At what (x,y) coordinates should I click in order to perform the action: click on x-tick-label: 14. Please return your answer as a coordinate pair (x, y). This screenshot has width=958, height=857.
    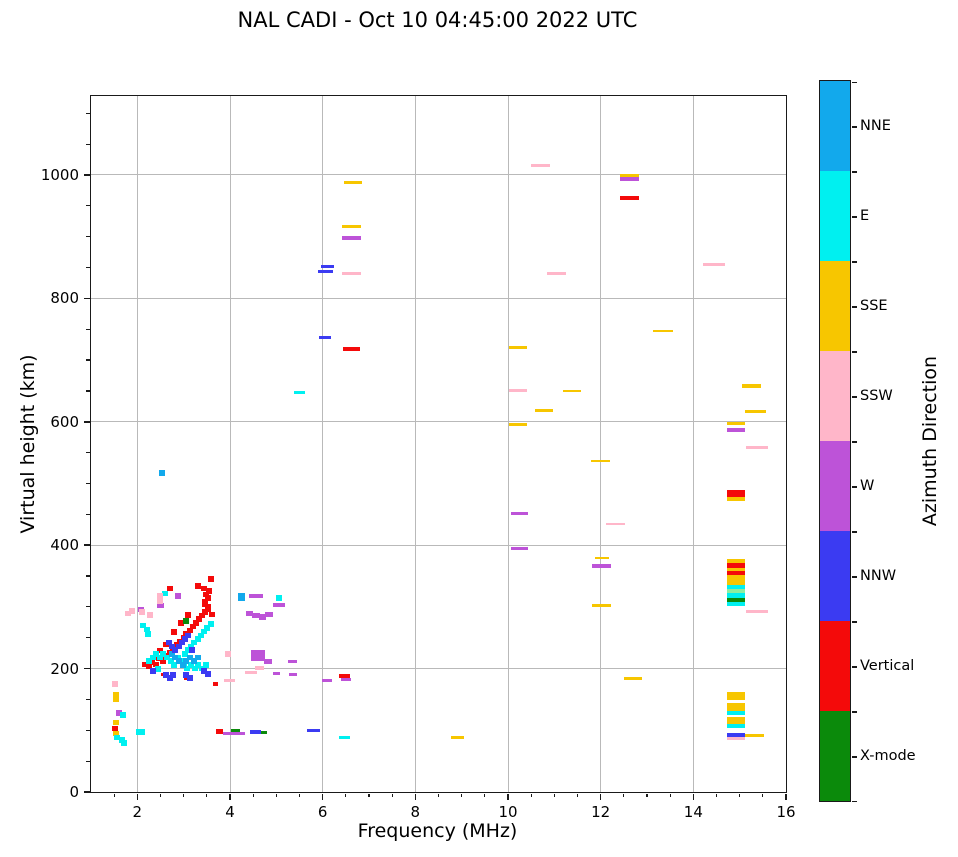
    Looking at the image, I should click on (693, 812).